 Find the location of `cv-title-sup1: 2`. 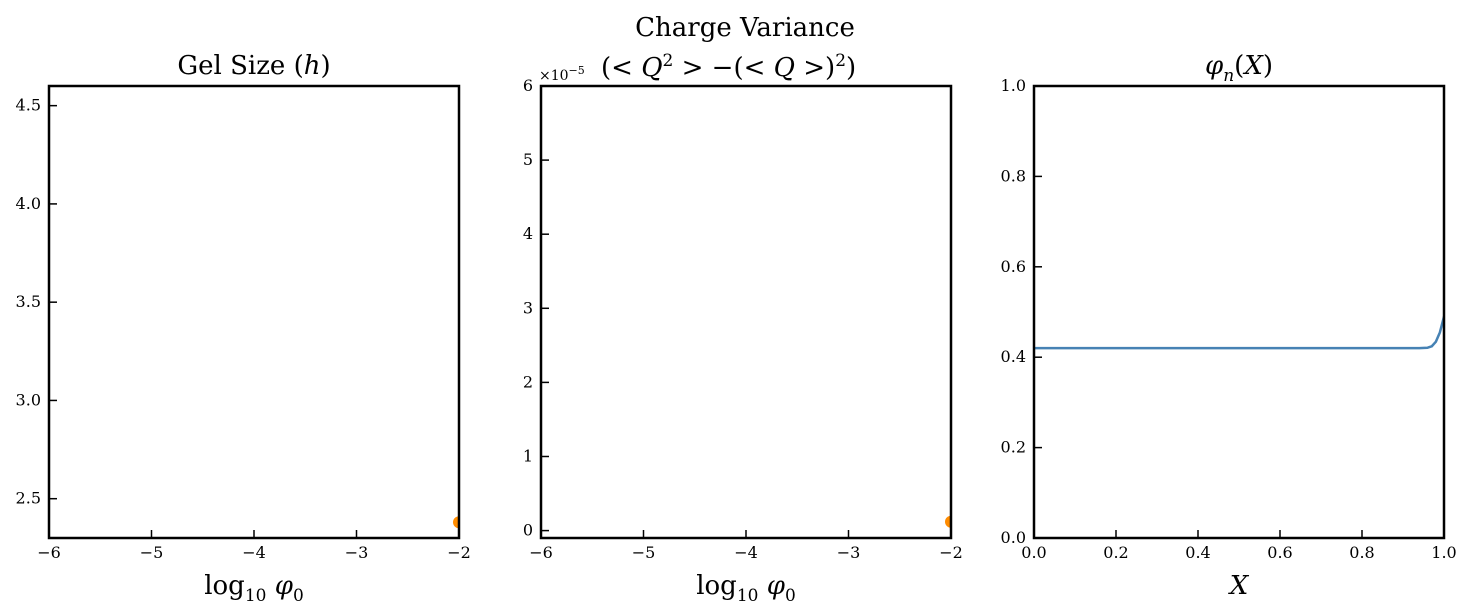

cv-title-sup1: 2 is located at coordinates (668, 61).